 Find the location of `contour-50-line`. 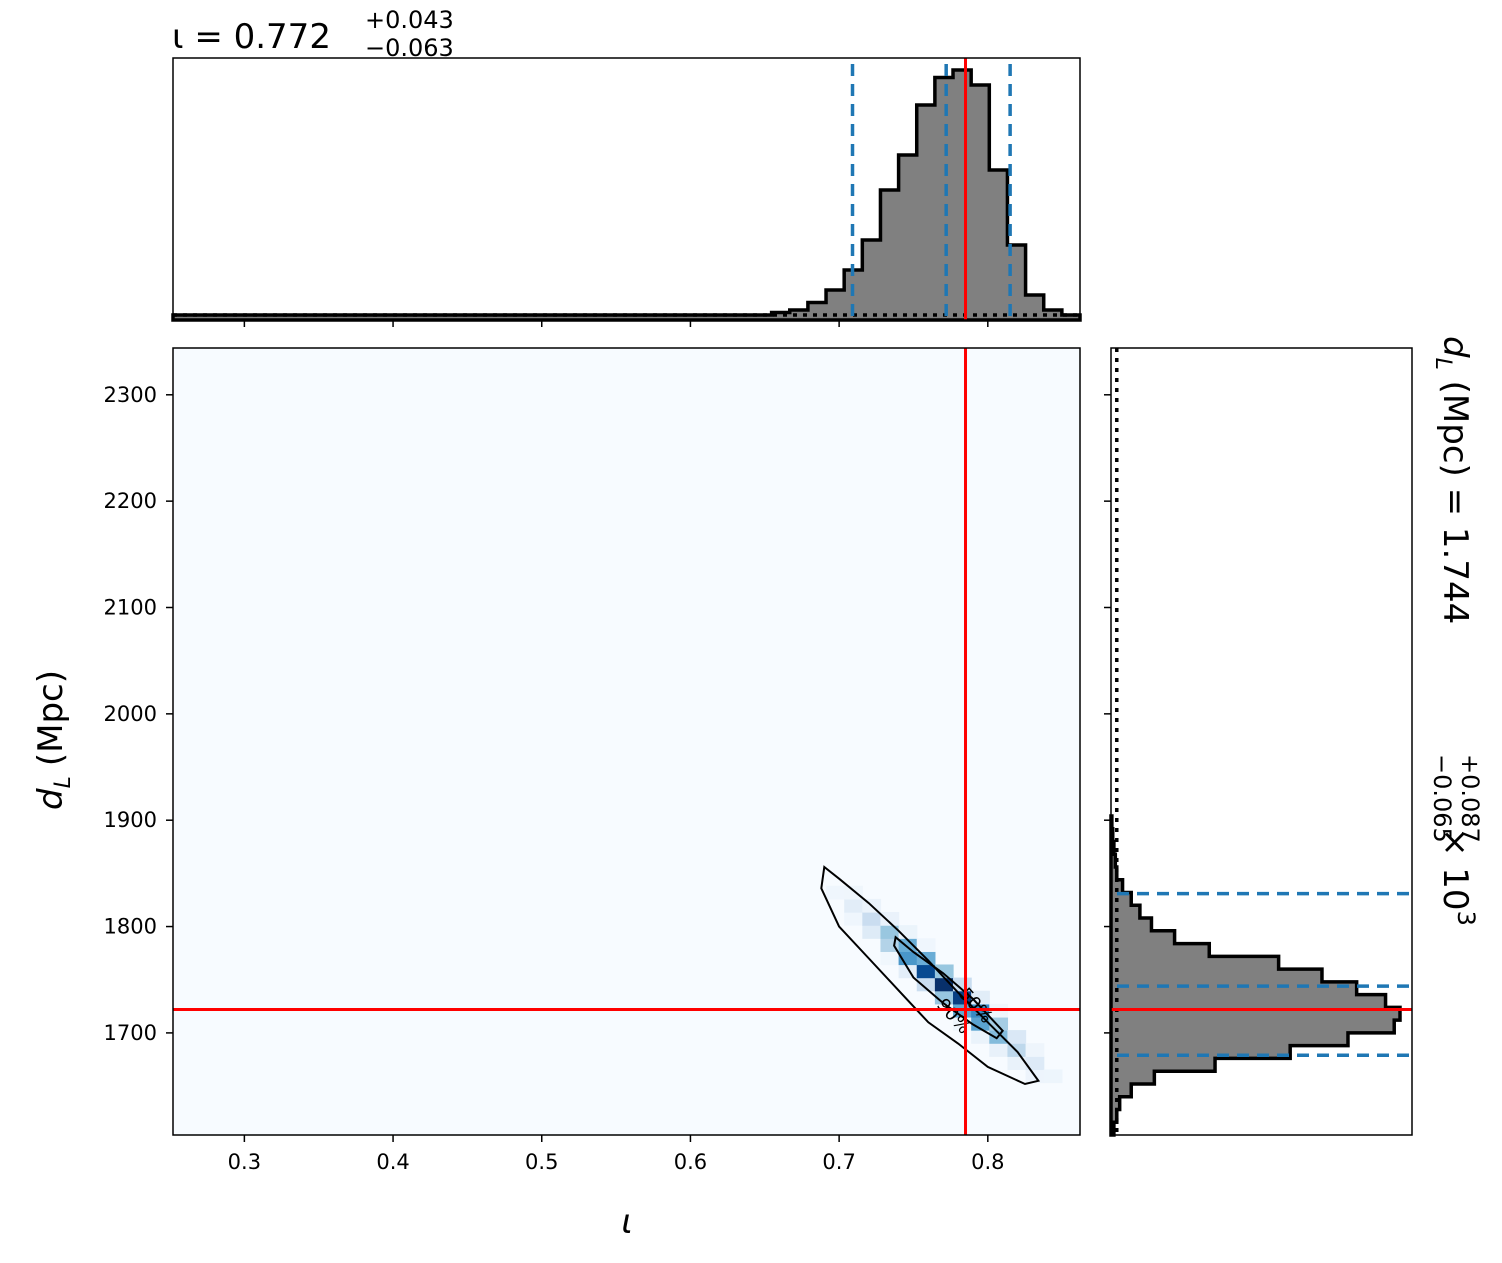

contour-50-line is located at coordinates (949, 987).